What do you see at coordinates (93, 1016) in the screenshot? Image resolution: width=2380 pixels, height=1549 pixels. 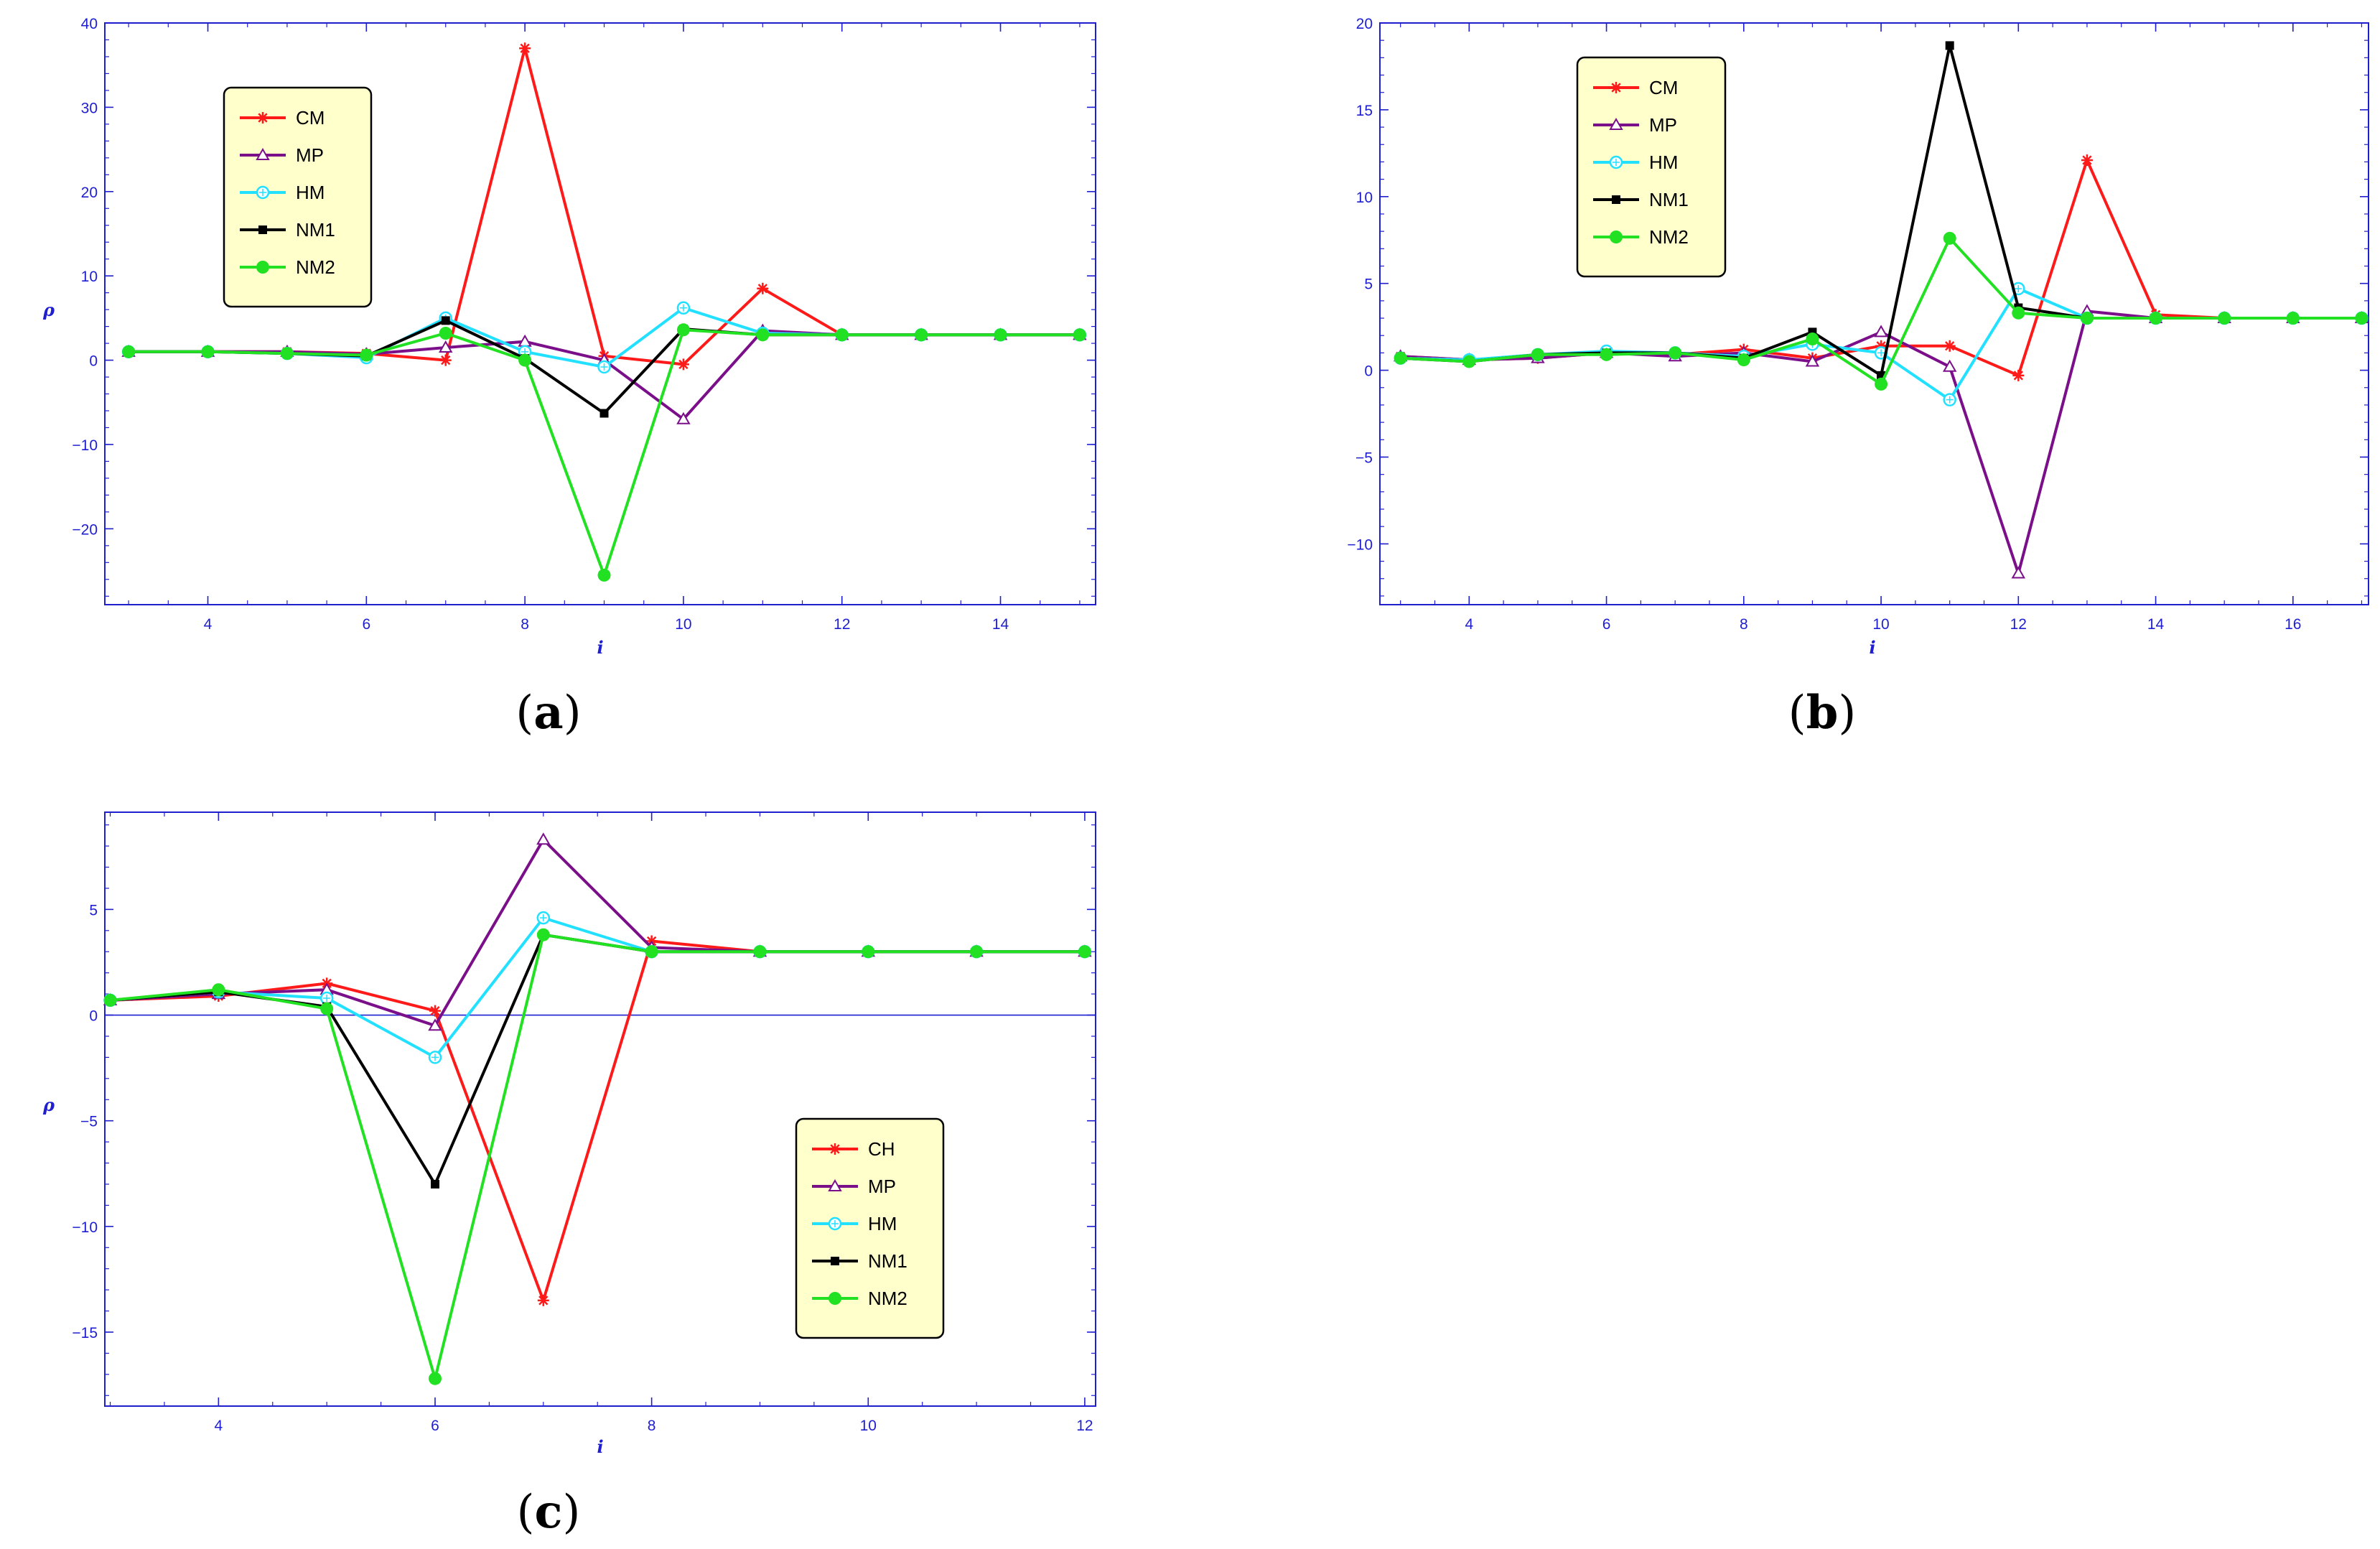 I see `y-tick-label: 0` at bounding box center [93, 1016].